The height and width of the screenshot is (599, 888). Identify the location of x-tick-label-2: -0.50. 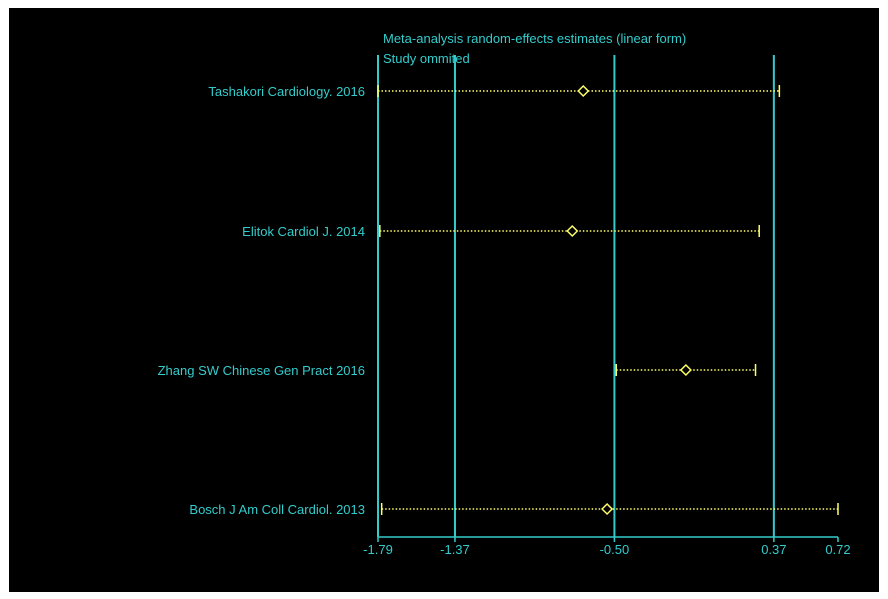
(615, 549).